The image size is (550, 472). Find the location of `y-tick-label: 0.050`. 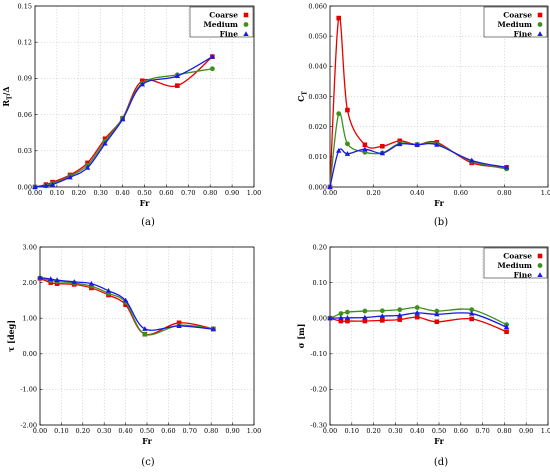

y-tick-label: 0.050 is located at coordinates (317, 36).